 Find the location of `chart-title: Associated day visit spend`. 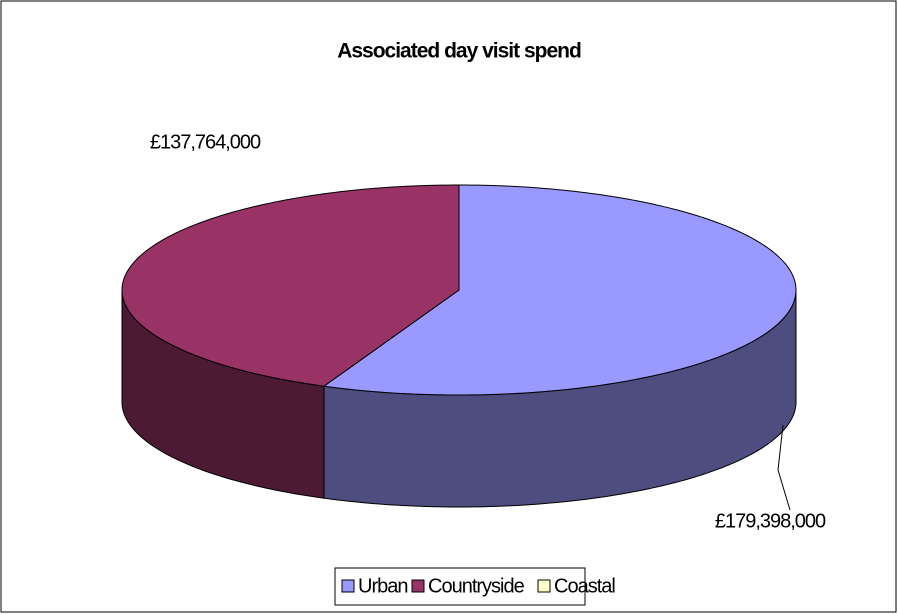

chart-title: Associated day visit spend is located at coordinates (459, 51).